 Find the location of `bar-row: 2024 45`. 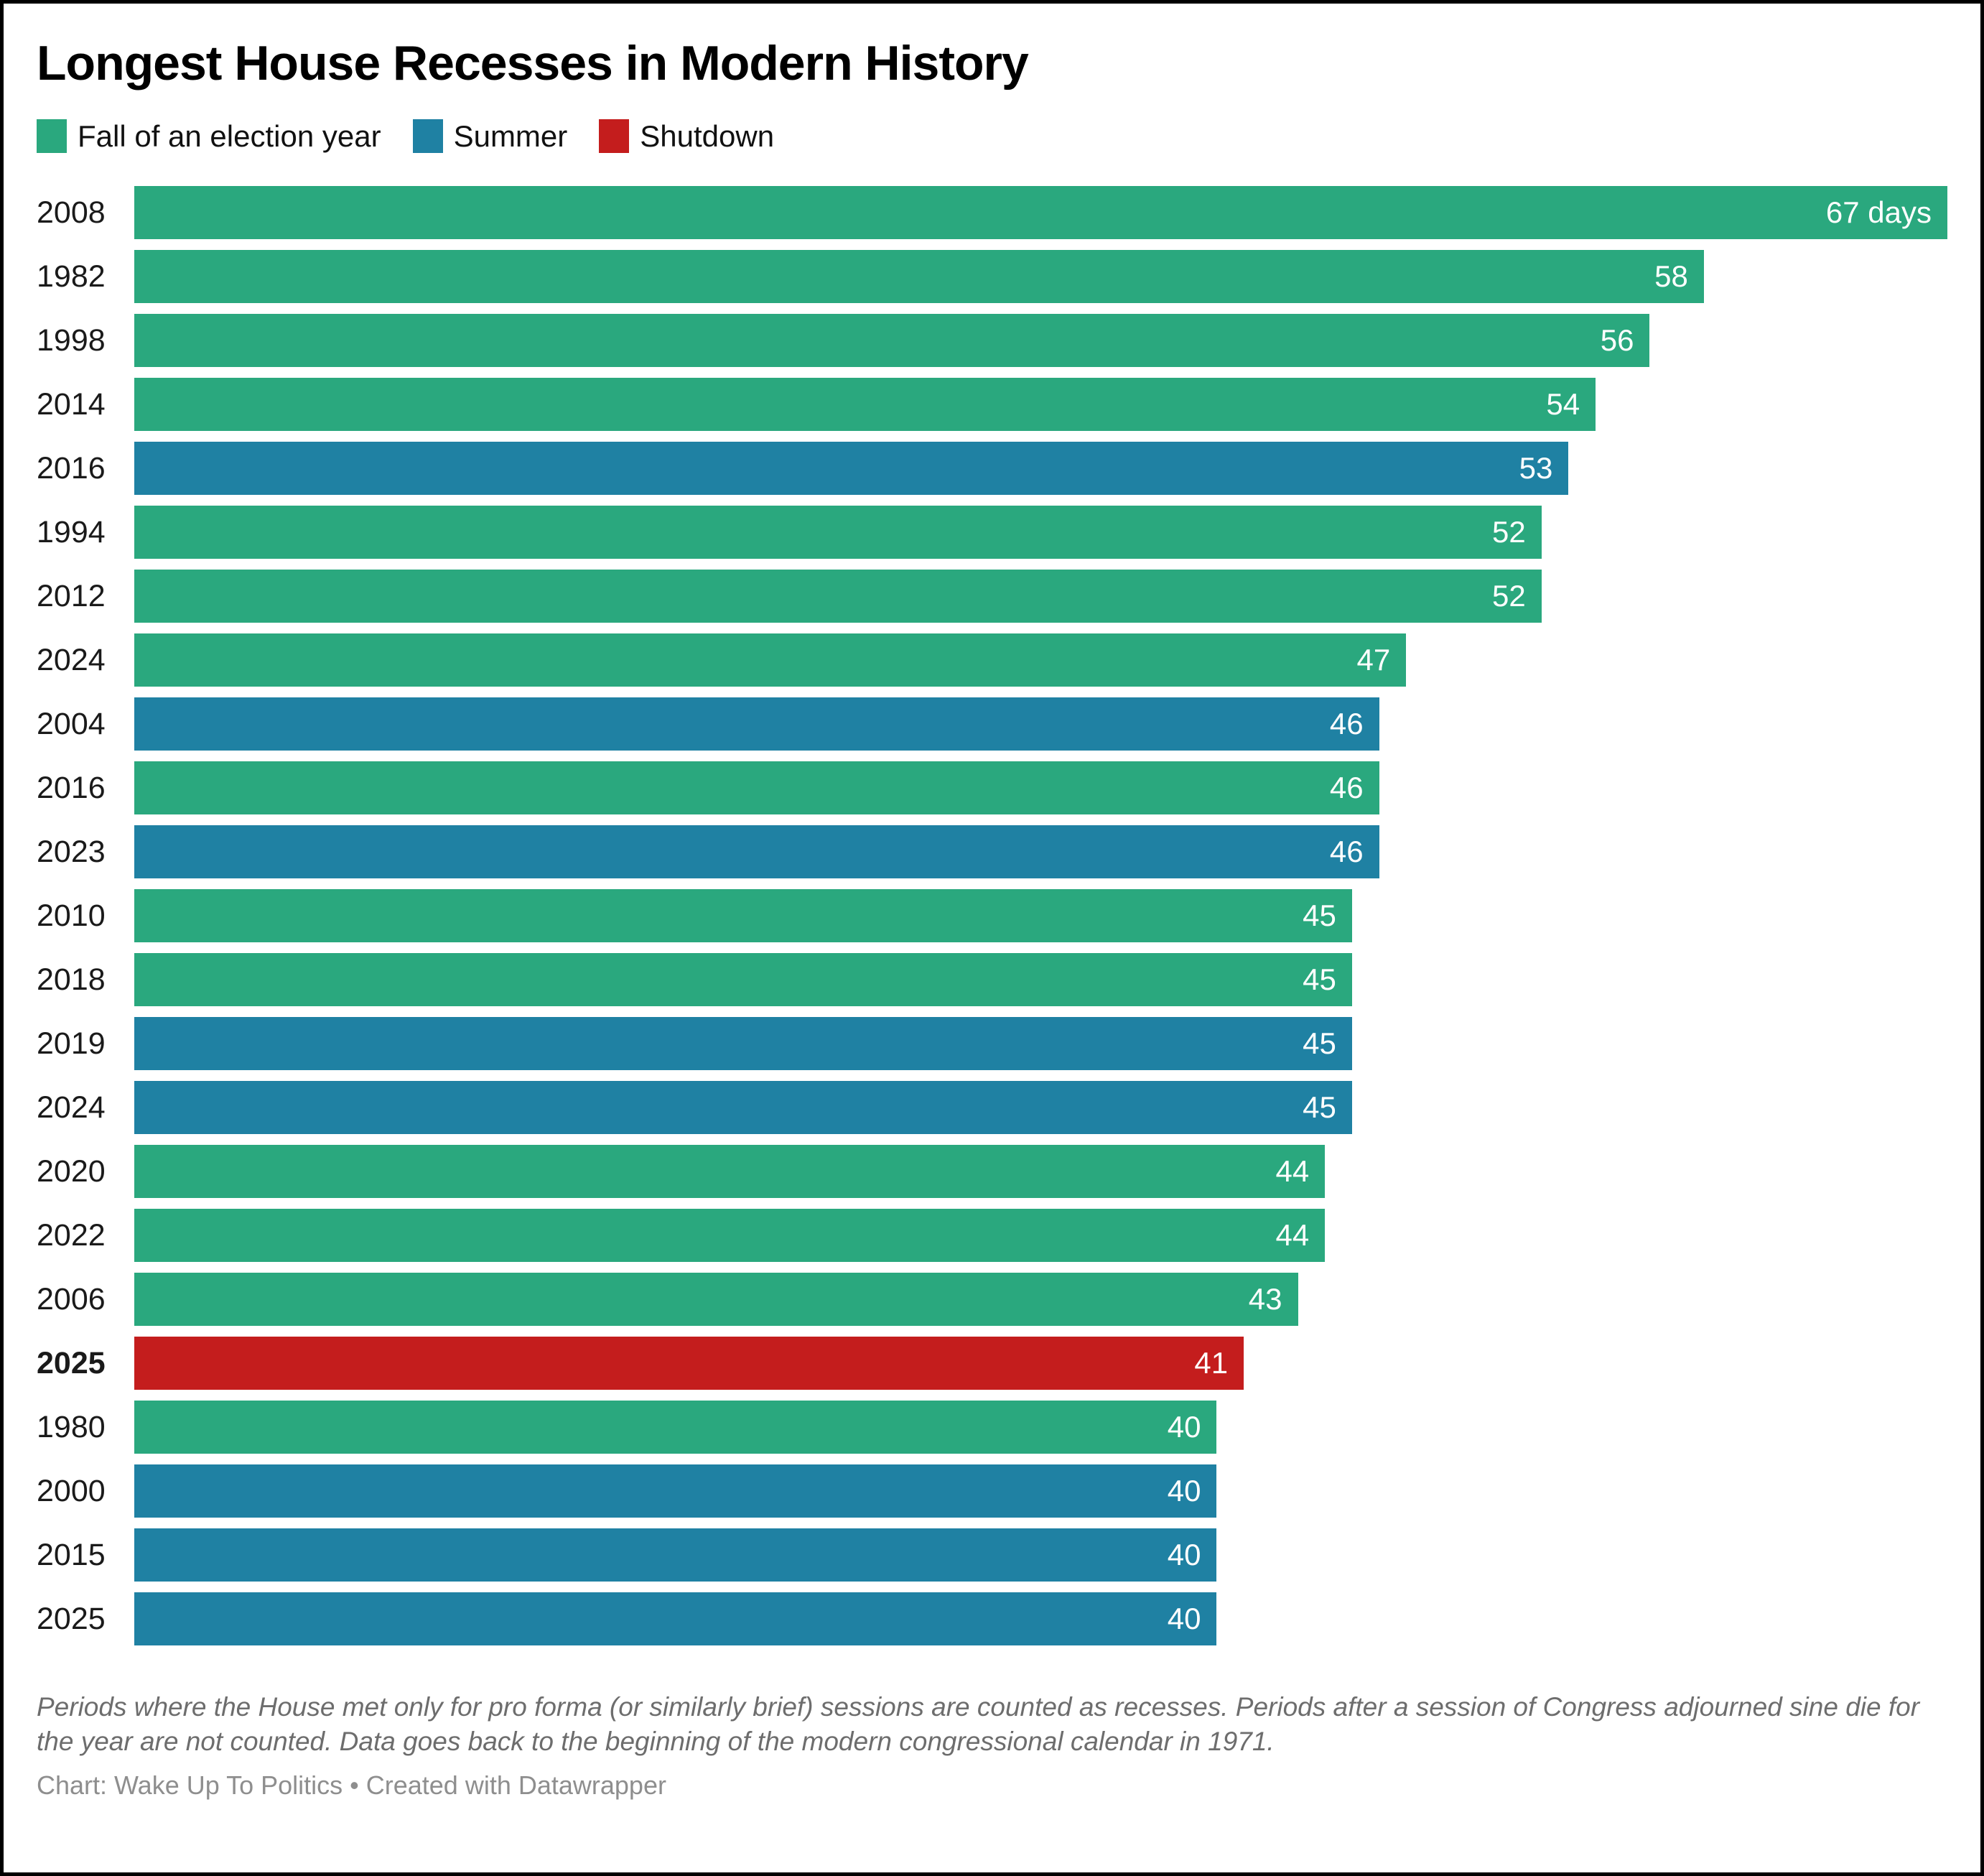

bar-row: 2024 45 is located at coordinates (992, 1108).